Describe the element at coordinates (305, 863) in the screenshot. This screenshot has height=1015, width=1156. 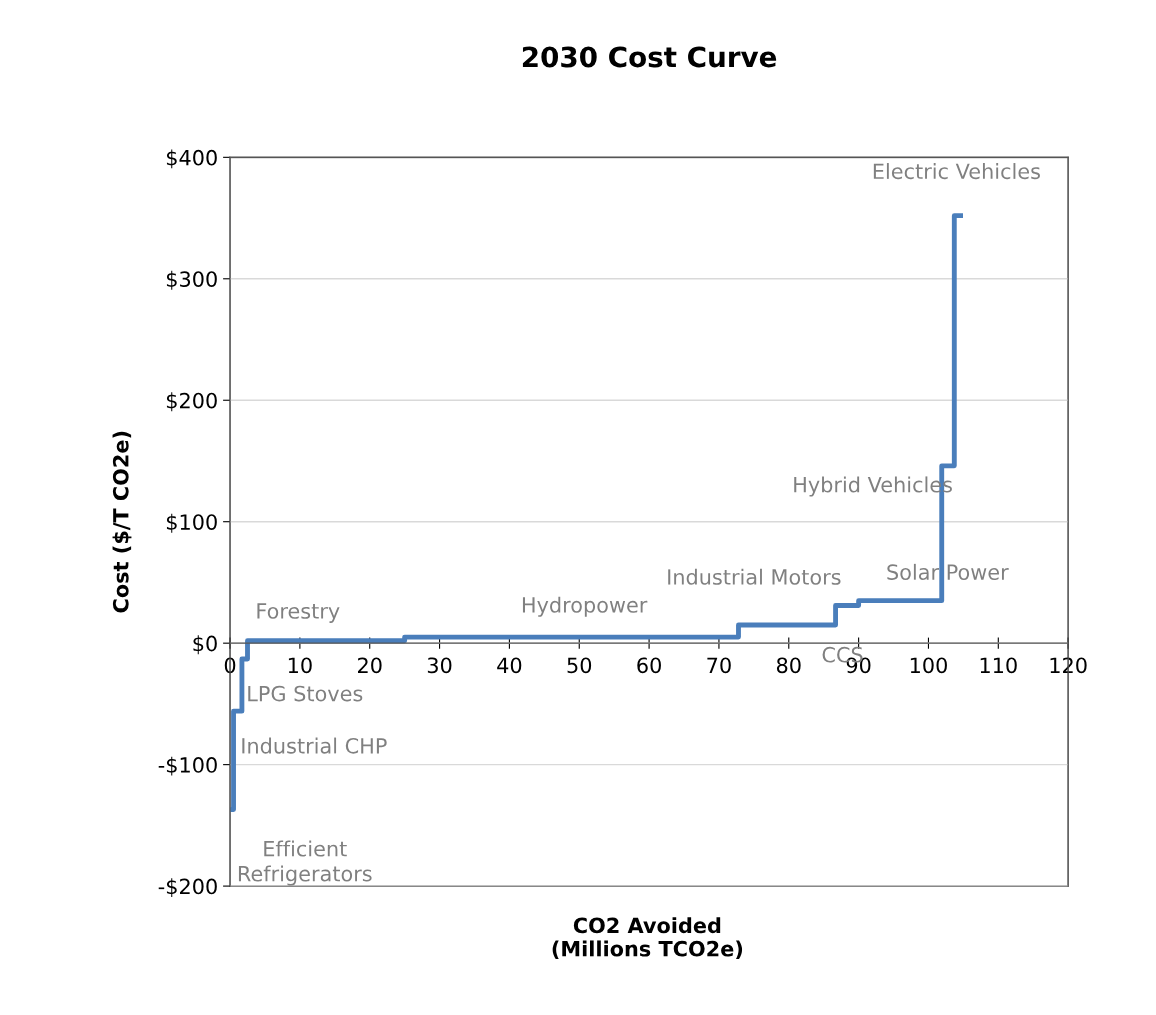
I see `annotation: Efficient Refrigerators` at that location.